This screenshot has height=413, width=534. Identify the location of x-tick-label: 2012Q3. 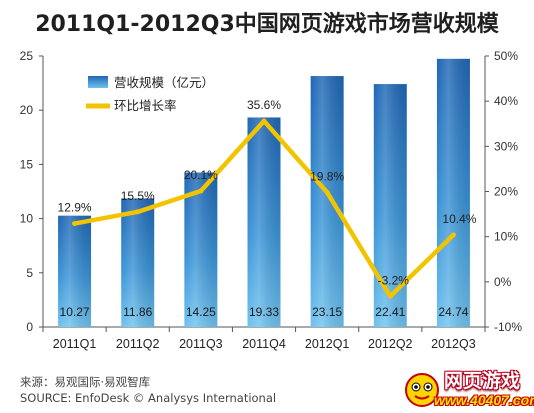
(453, 344).